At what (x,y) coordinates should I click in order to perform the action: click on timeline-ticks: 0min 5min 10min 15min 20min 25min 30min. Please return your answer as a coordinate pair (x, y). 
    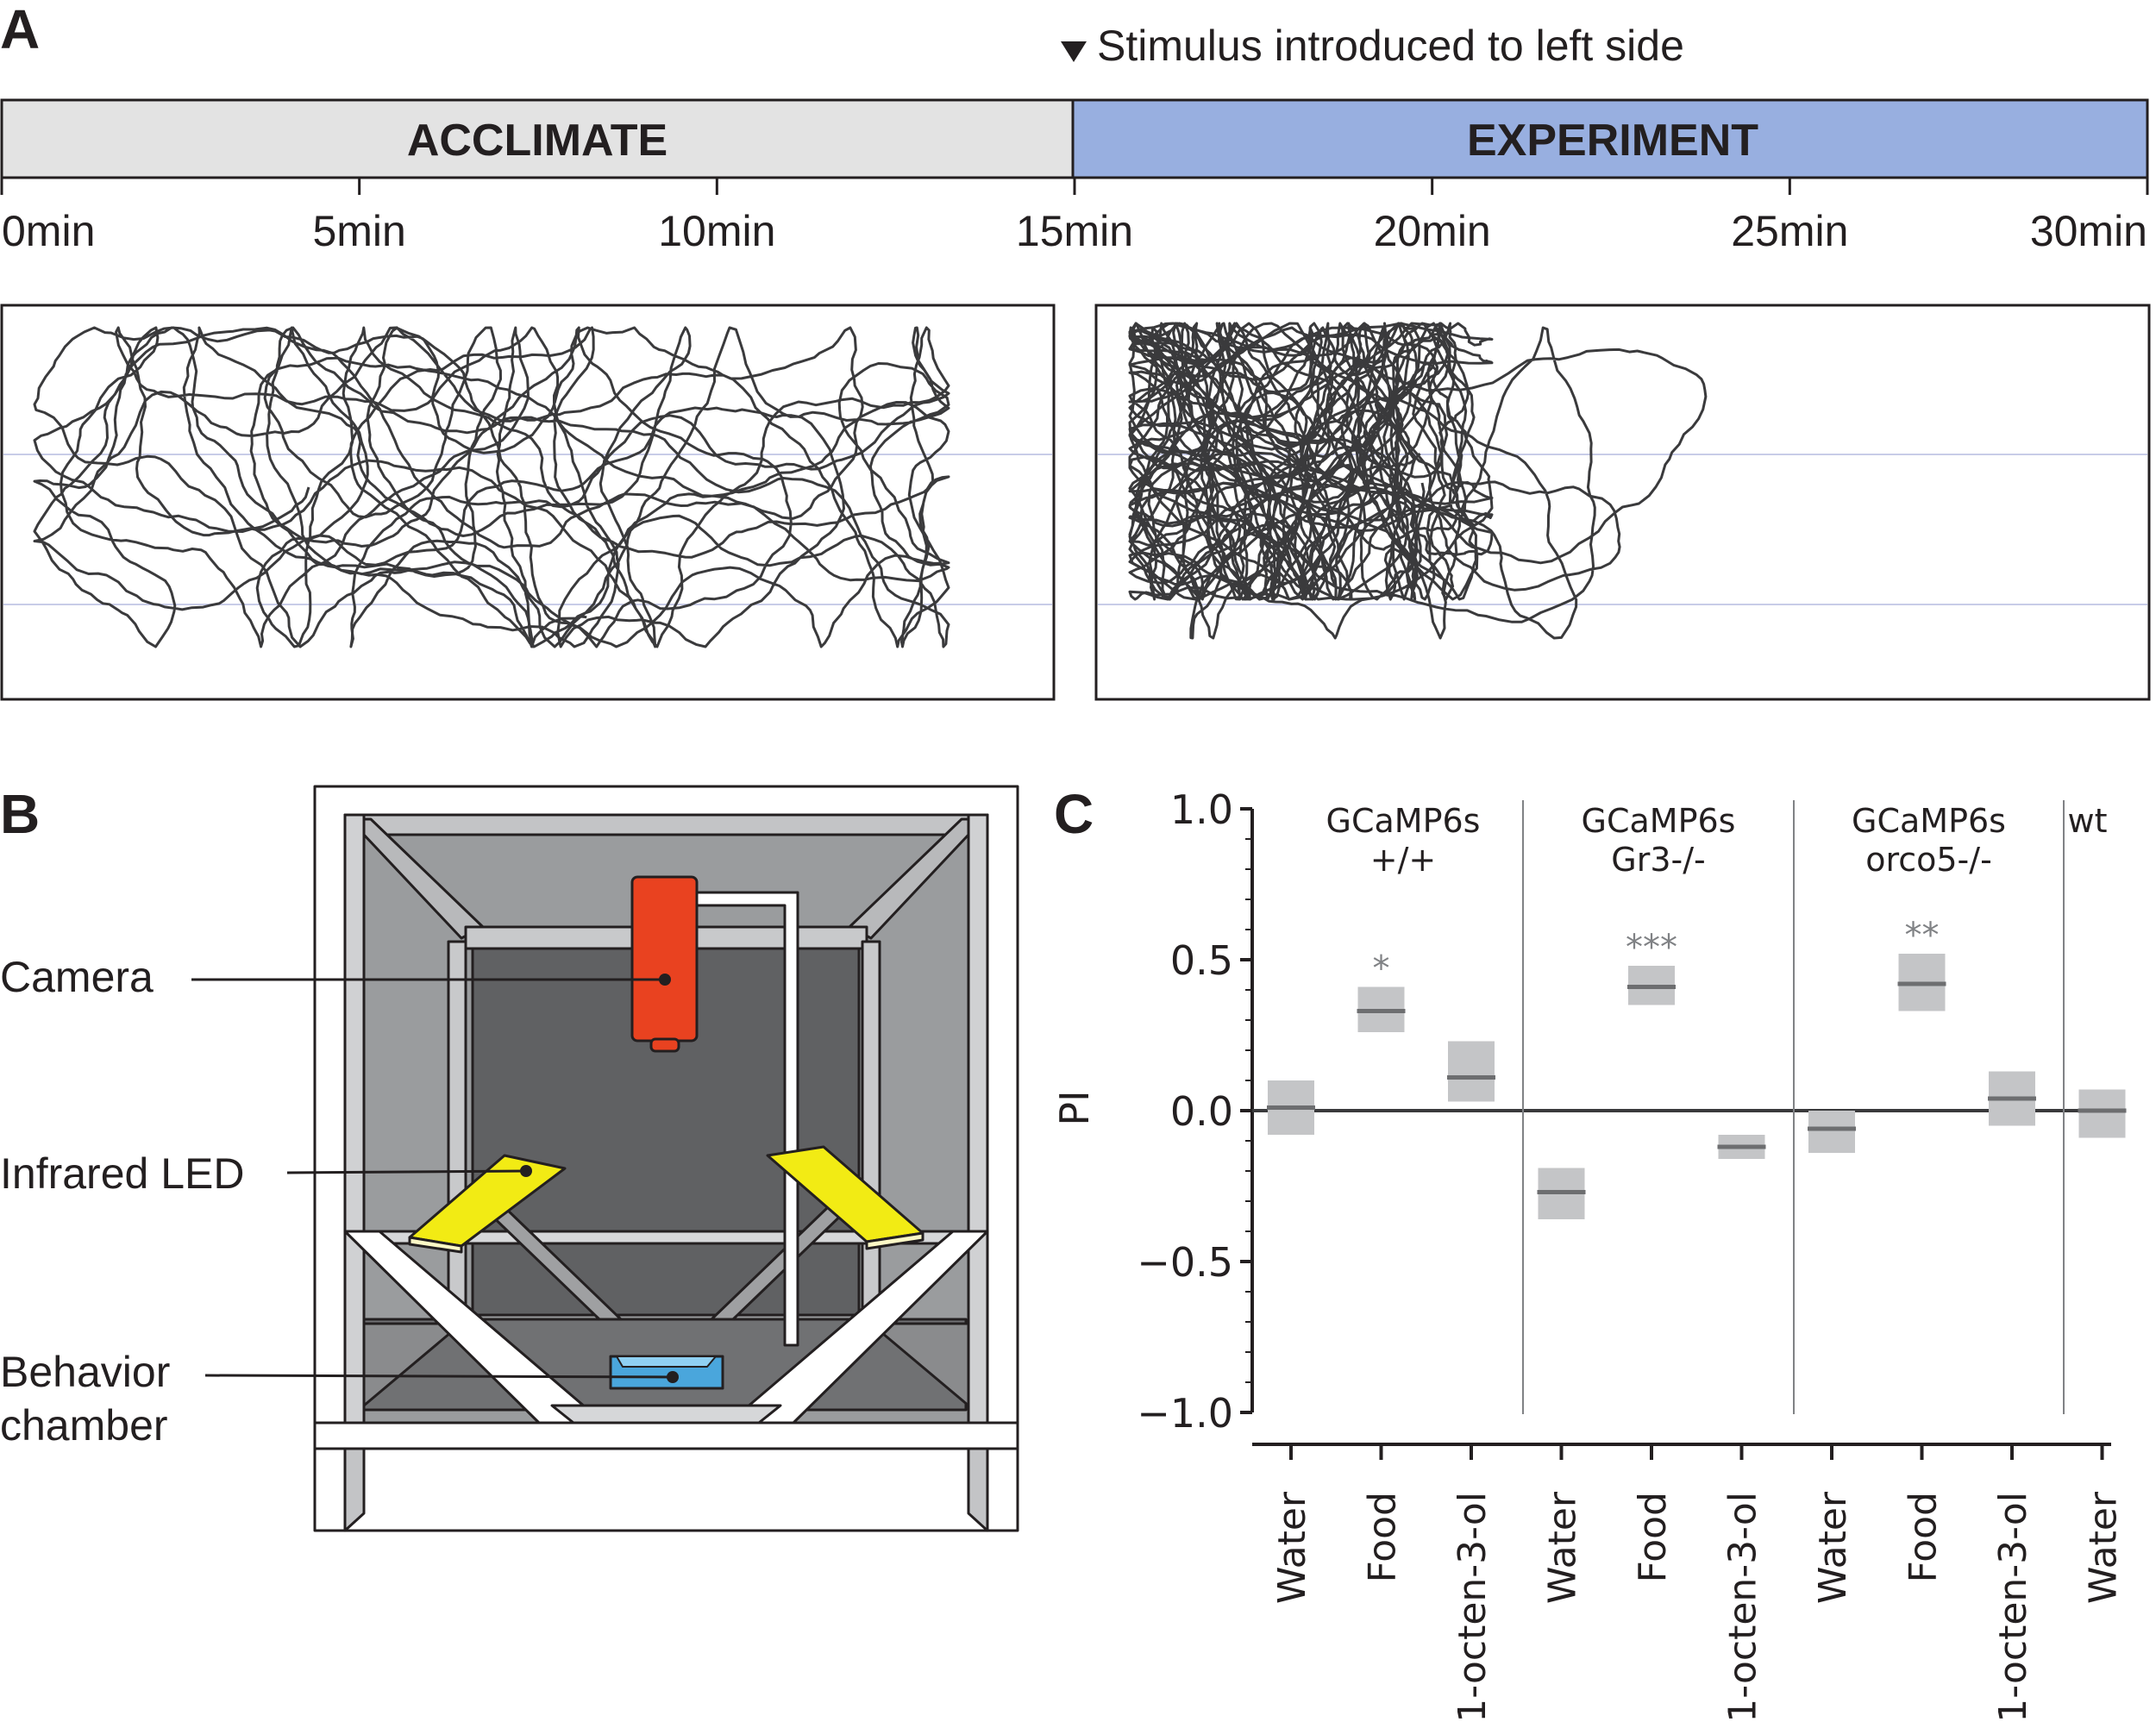
    Looking at the image, I should click on (1074, 216).